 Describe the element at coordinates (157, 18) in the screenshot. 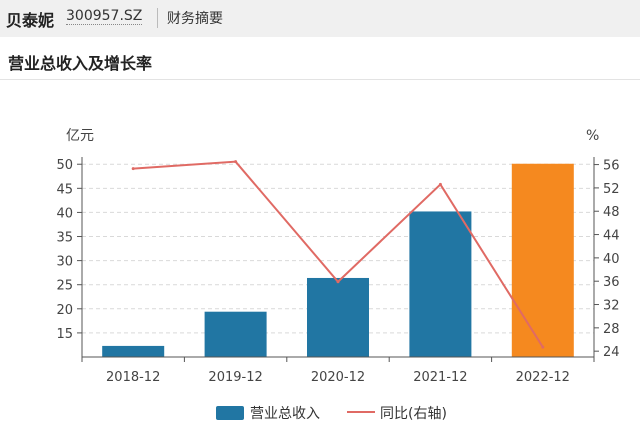

I see `header-separator` at that location.